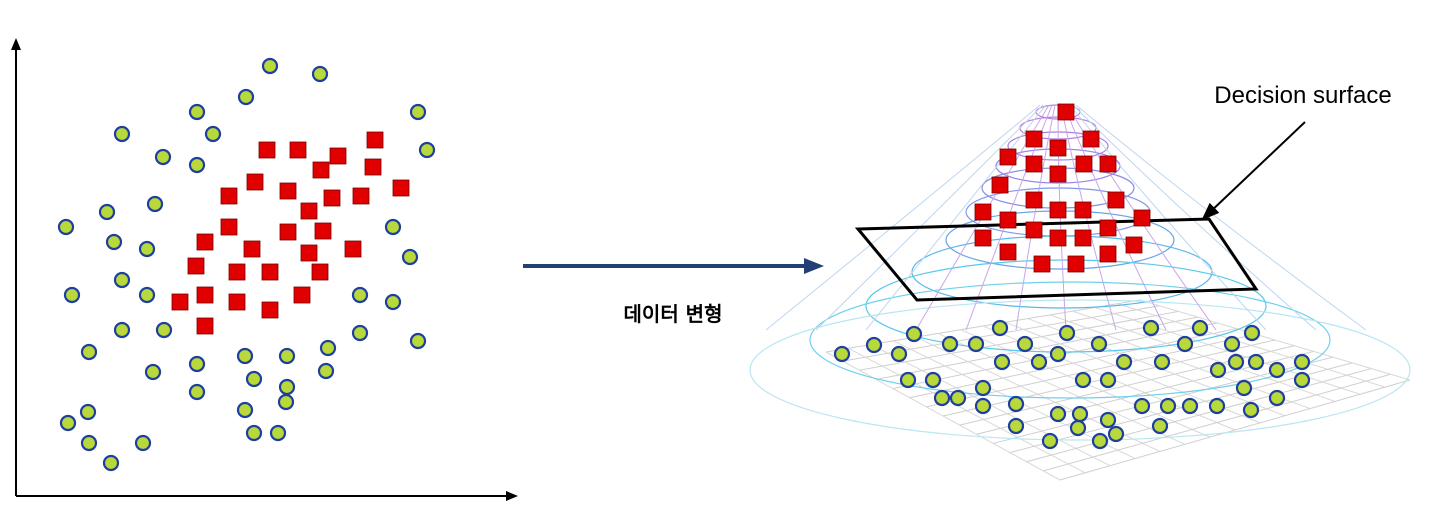 This screenshot has width=1434, height=523. Describe the element at coordinates (1253, 171) in the screenshot. I see `pointer-arrow-icon` at that location.